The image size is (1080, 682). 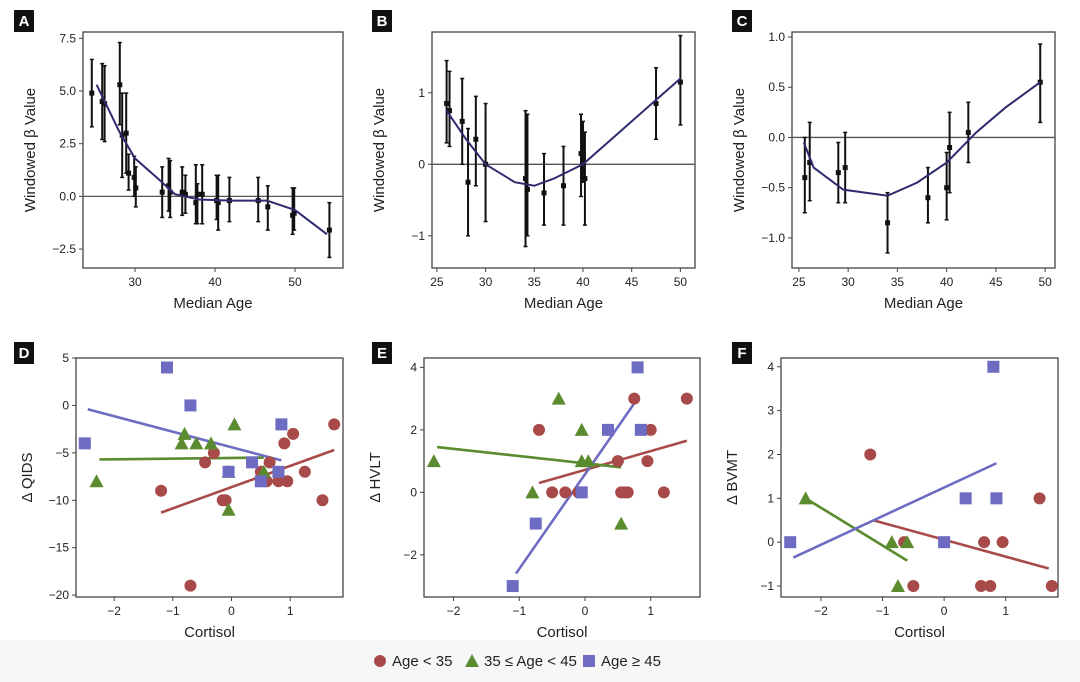 I want to click on y-axis-label: Δ BVMT, so click(x=732, y=477).